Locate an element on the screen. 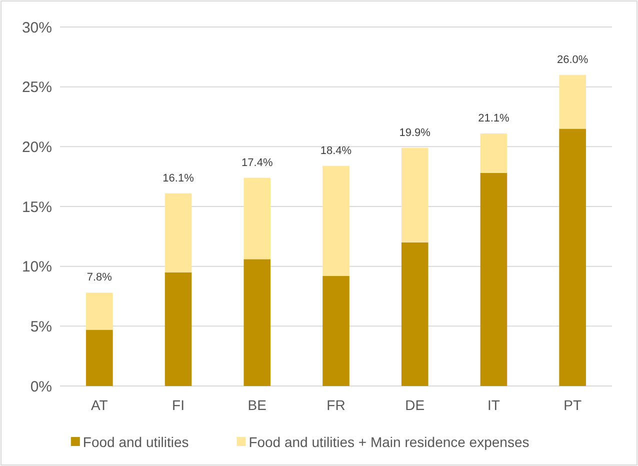  total-label: 17.4% is located at coordinates (257, 162).